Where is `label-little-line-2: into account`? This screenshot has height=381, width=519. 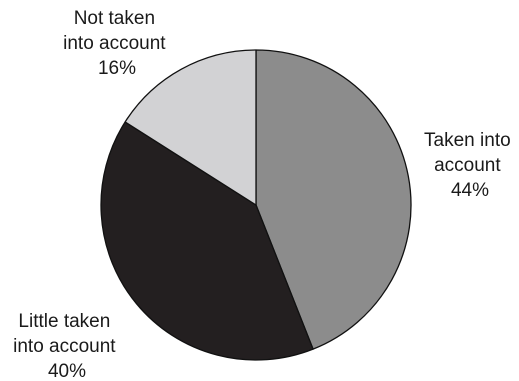 label-little-line-2: into account is located at coordinates (64, 346).